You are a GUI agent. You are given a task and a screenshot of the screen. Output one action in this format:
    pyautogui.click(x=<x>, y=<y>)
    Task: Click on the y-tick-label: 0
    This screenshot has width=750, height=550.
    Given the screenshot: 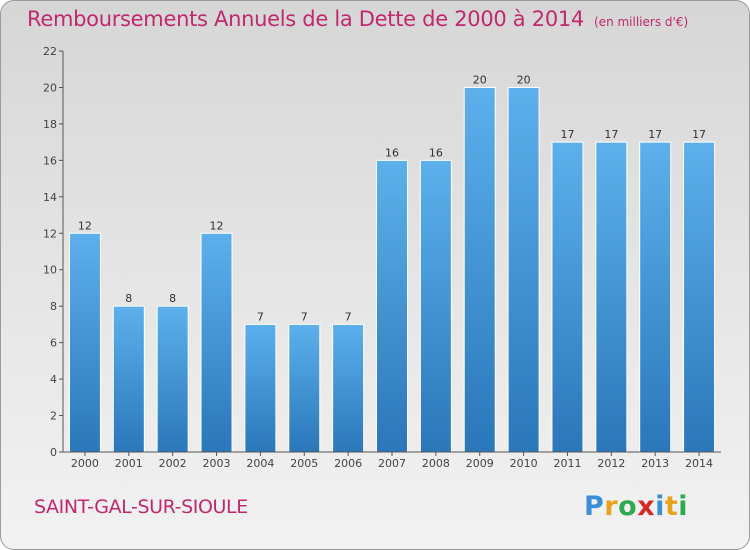 What is the action you would take?
    pyautogui.click(x=53, y=452)
    